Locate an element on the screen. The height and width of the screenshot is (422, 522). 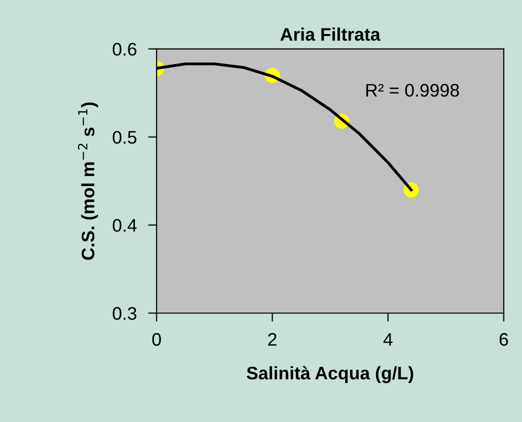
y-tick-label: 0.4 is located at coordinates (124, 225).